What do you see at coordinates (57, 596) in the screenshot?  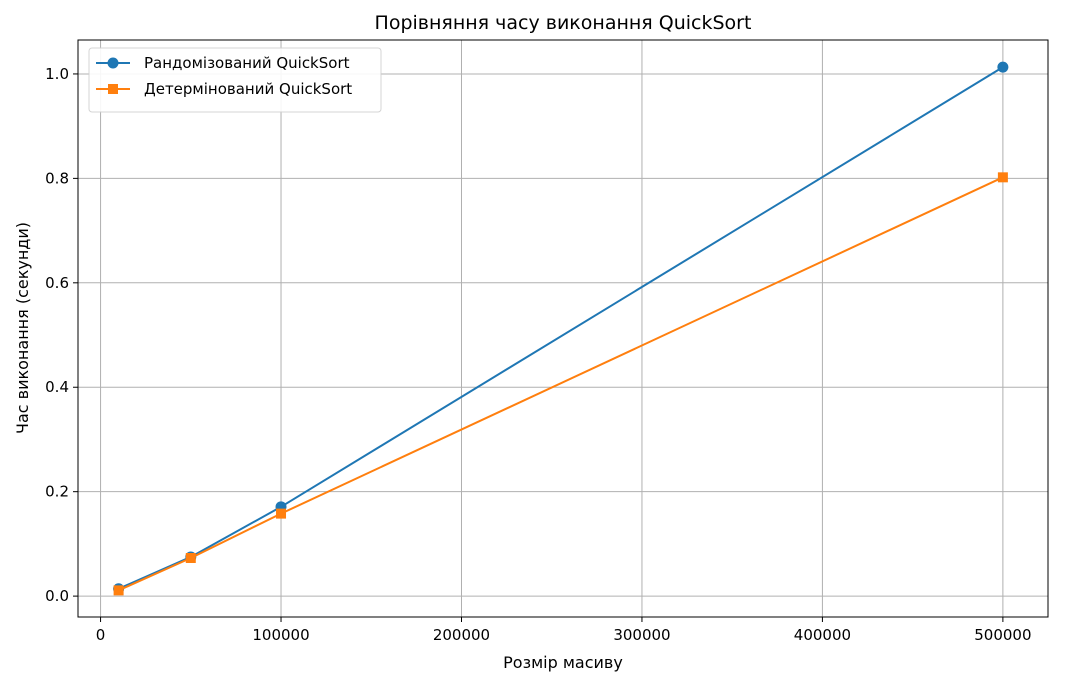 I see `y-tick-label: 0.0` at bounding box center [57, 596].